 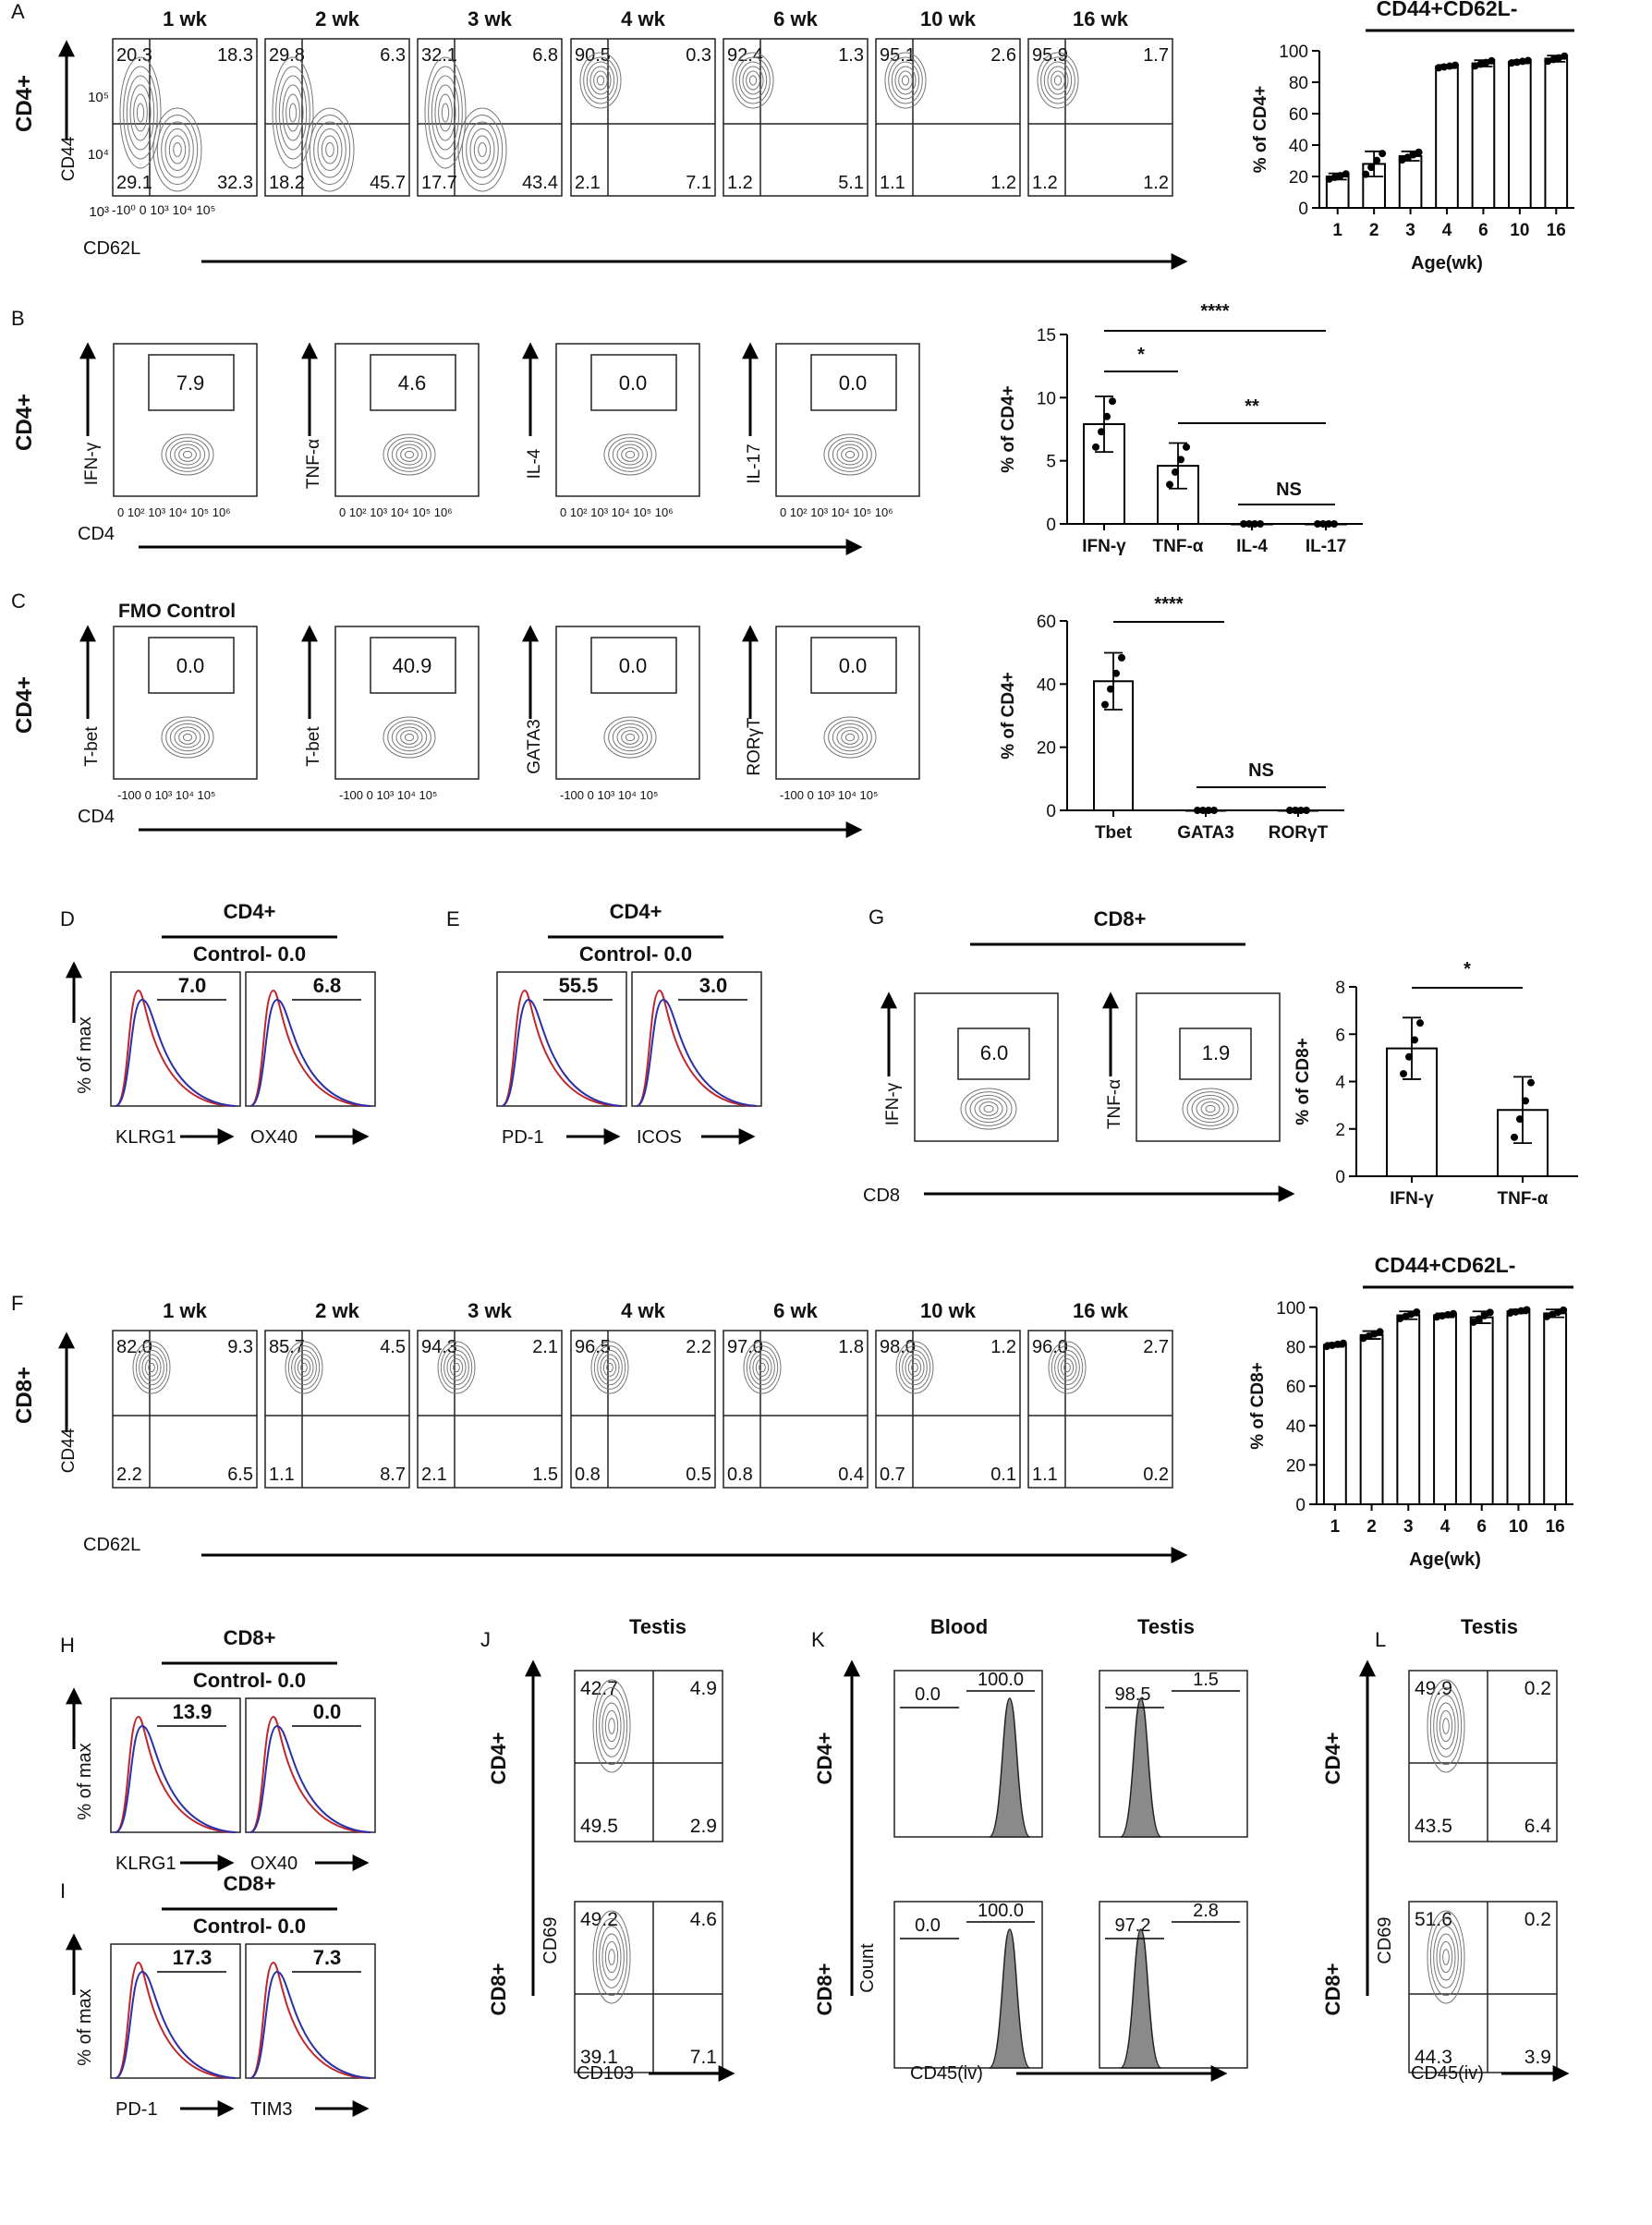 What do you see at coordinates (310, 1778) in the screenshot?
I see `sample-histogram` at bounding box center [310, 1778].